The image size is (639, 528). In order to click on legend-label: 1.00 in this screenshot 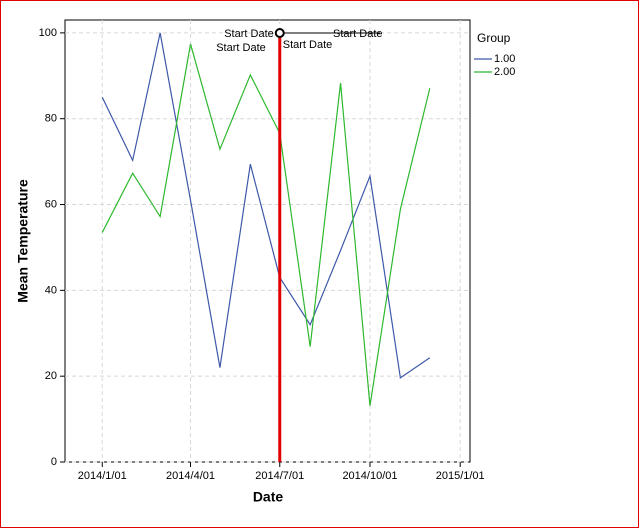, I will do `click(504, 59)`.